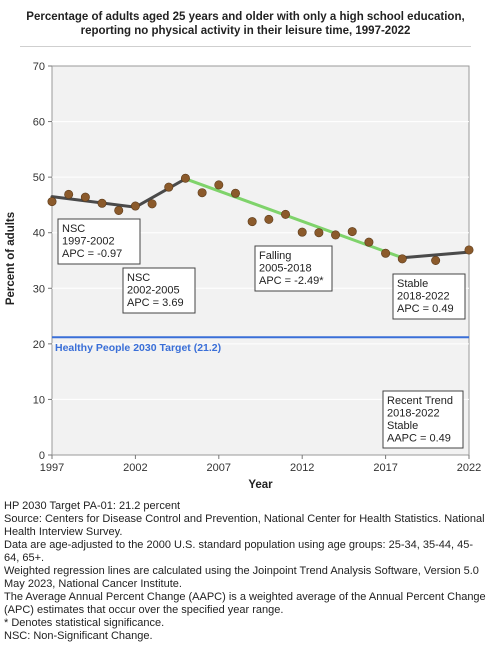  I want to click on x-tick-label: 2022, so click(469, 468).